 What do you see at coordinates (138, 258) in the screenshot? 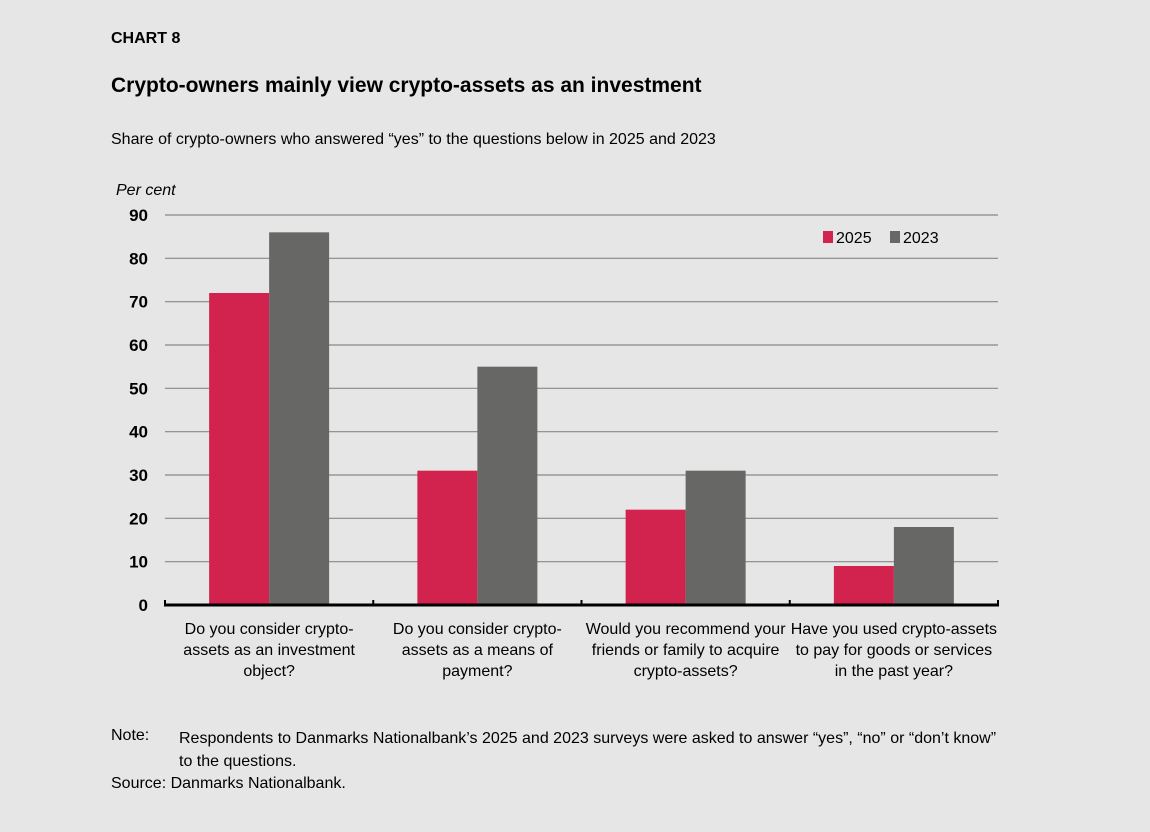
I see `y-tick-label: 80` at bounding box center [138, 258].